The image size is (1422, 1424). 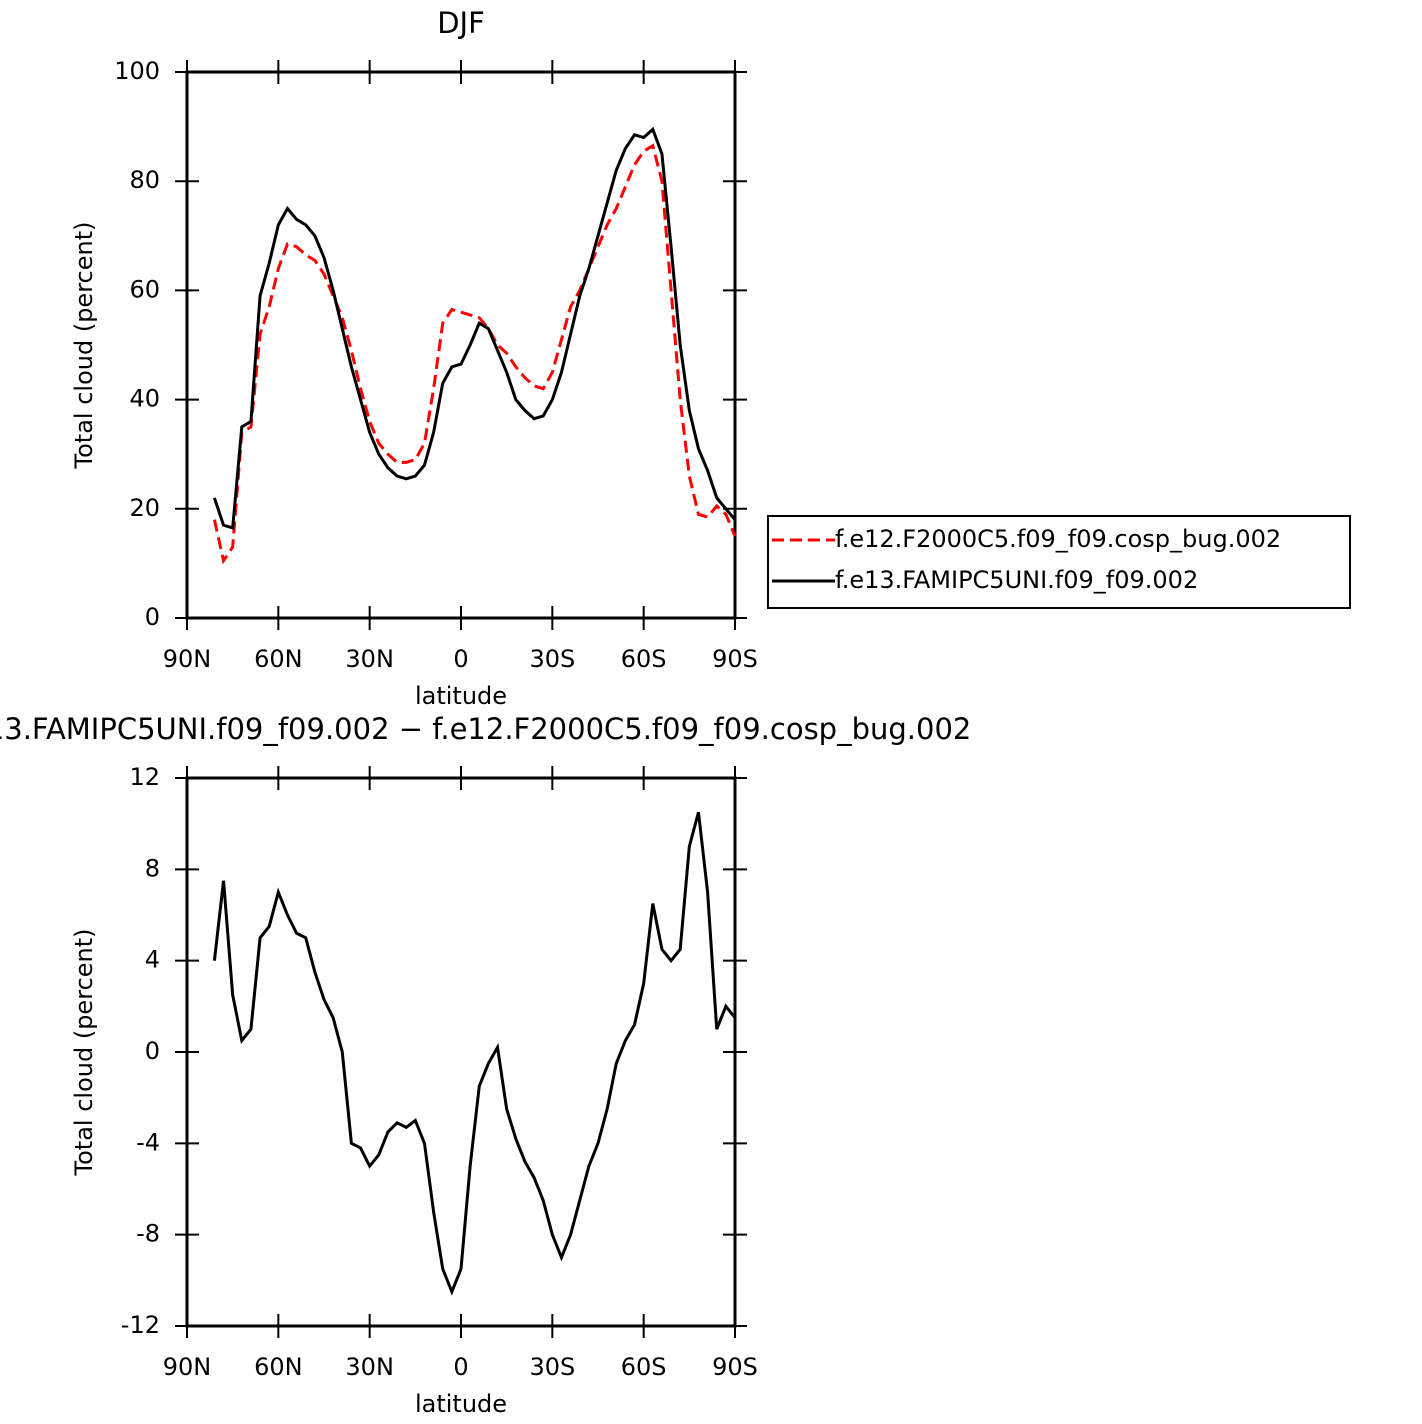 I want to click on legend-box, so click(x=1059, y=562).